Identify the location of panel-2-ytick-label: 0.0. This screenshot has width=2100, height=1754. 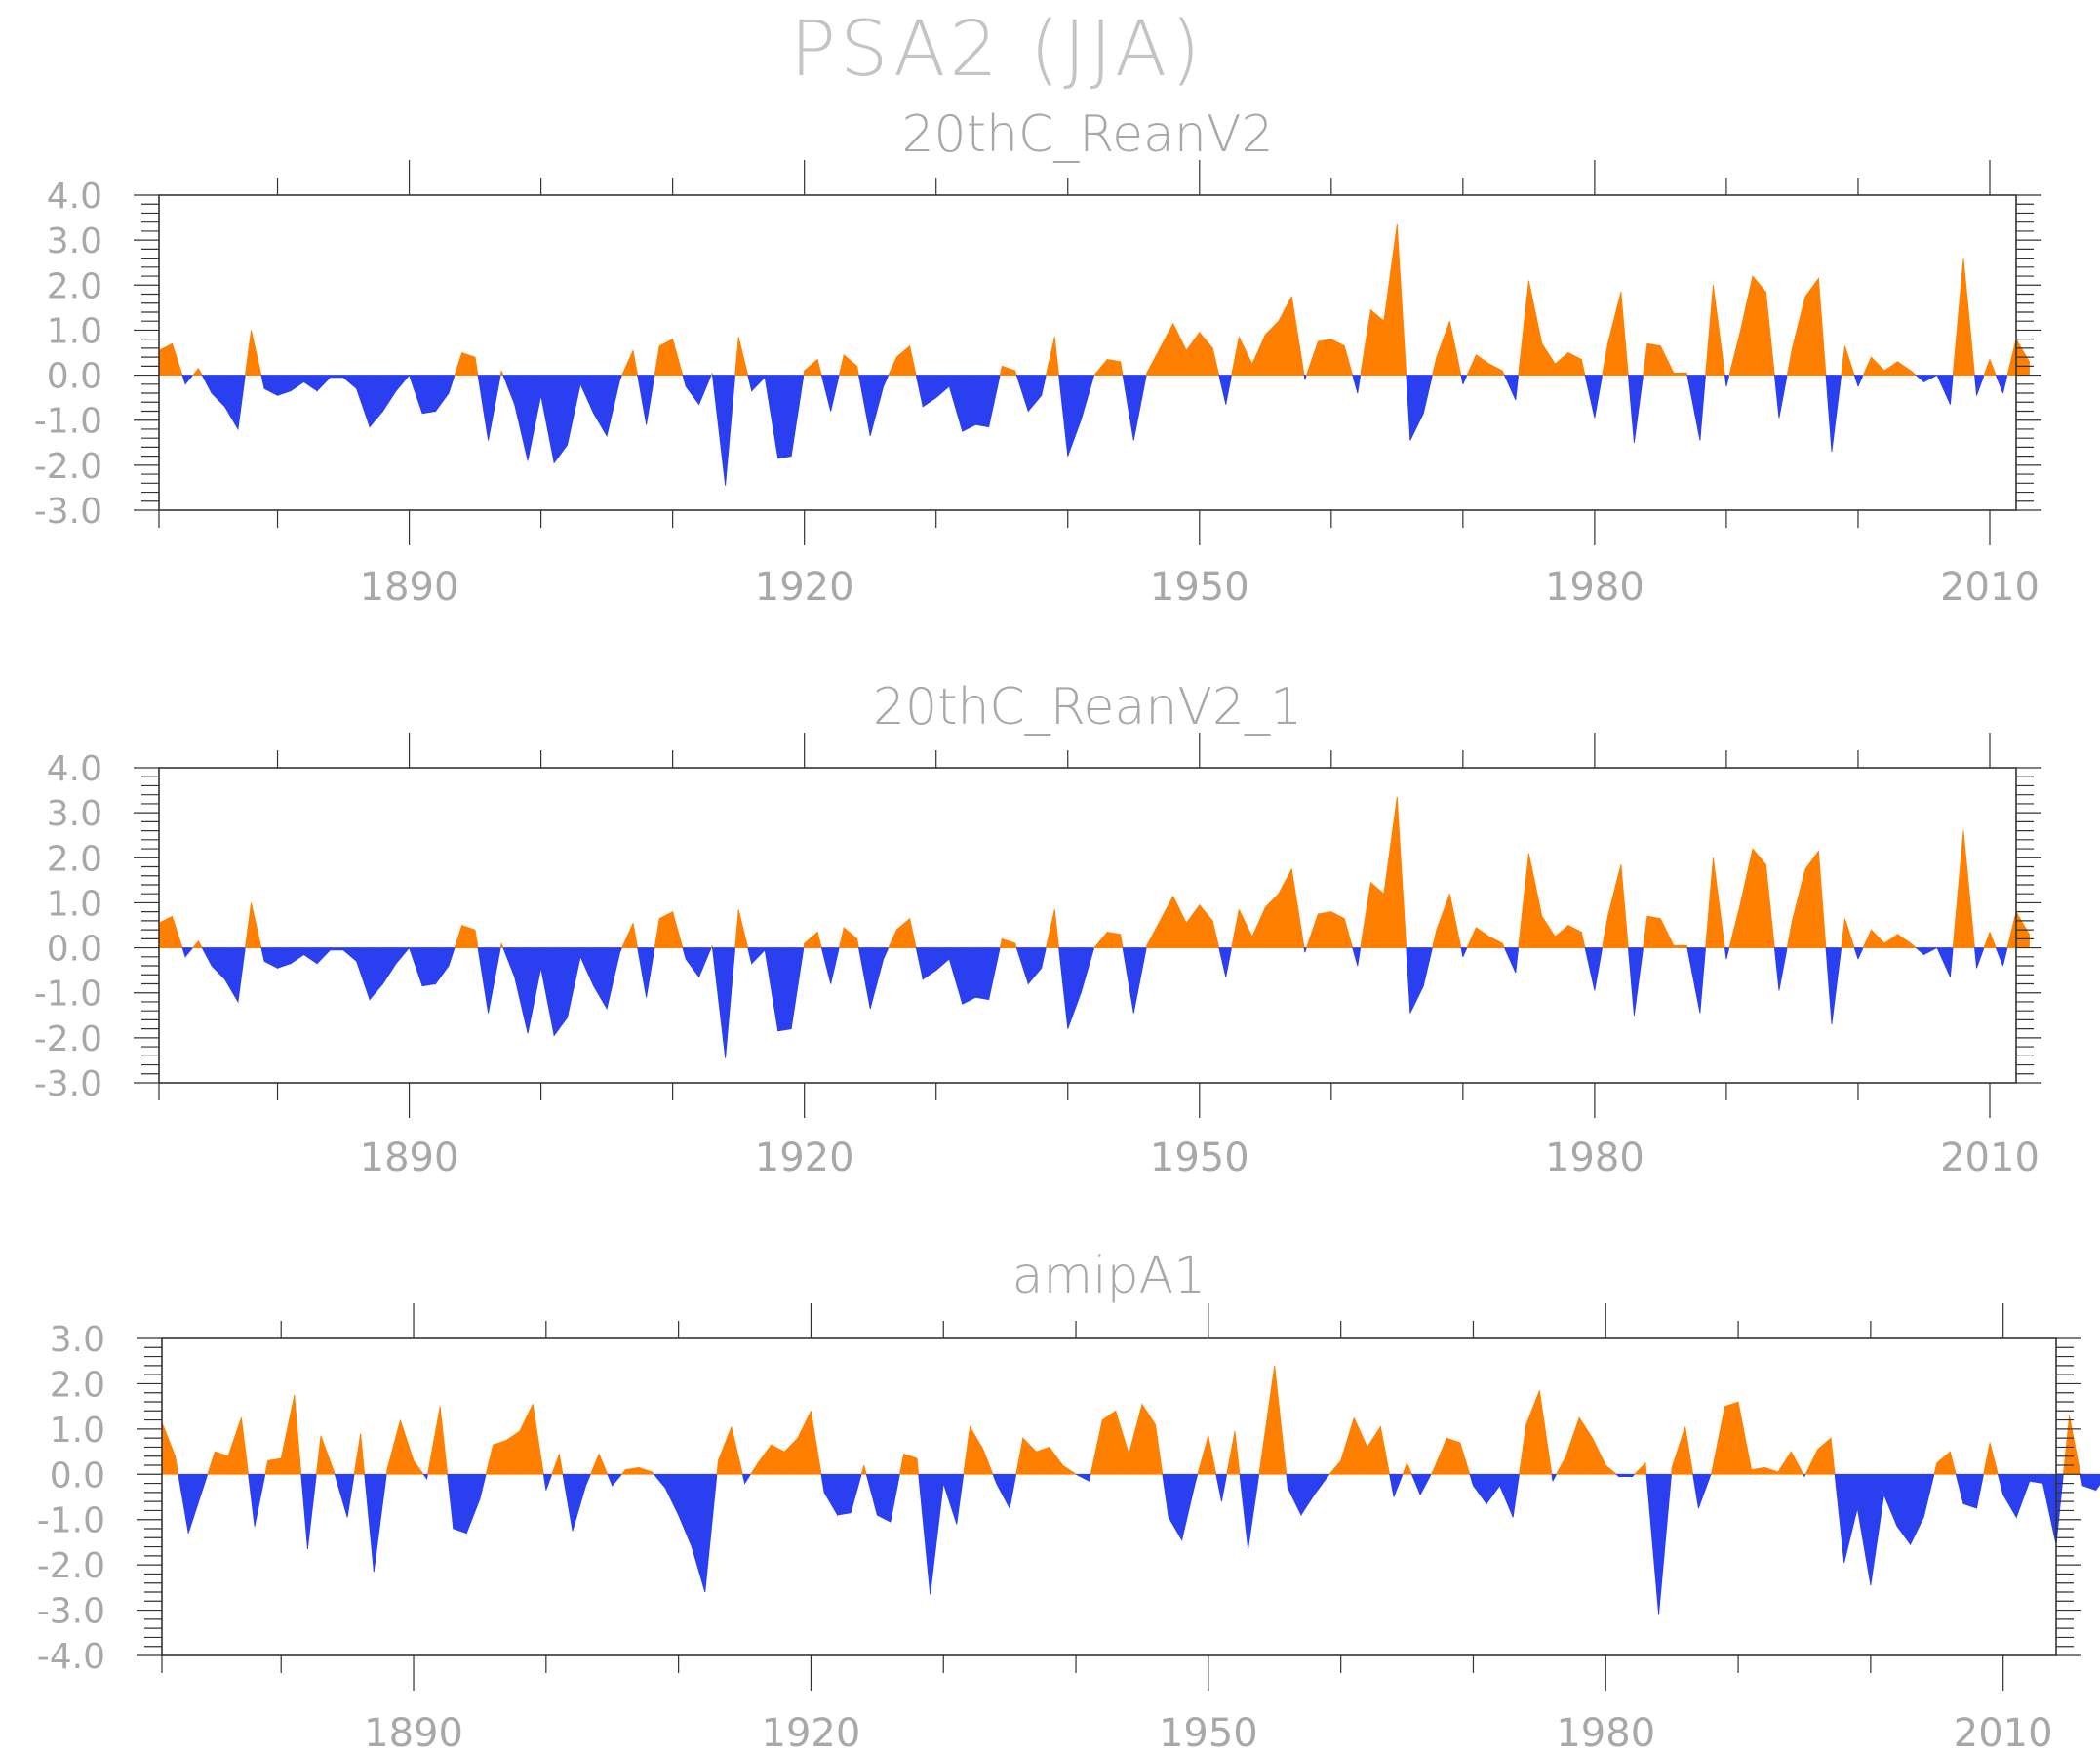
(75, 950).